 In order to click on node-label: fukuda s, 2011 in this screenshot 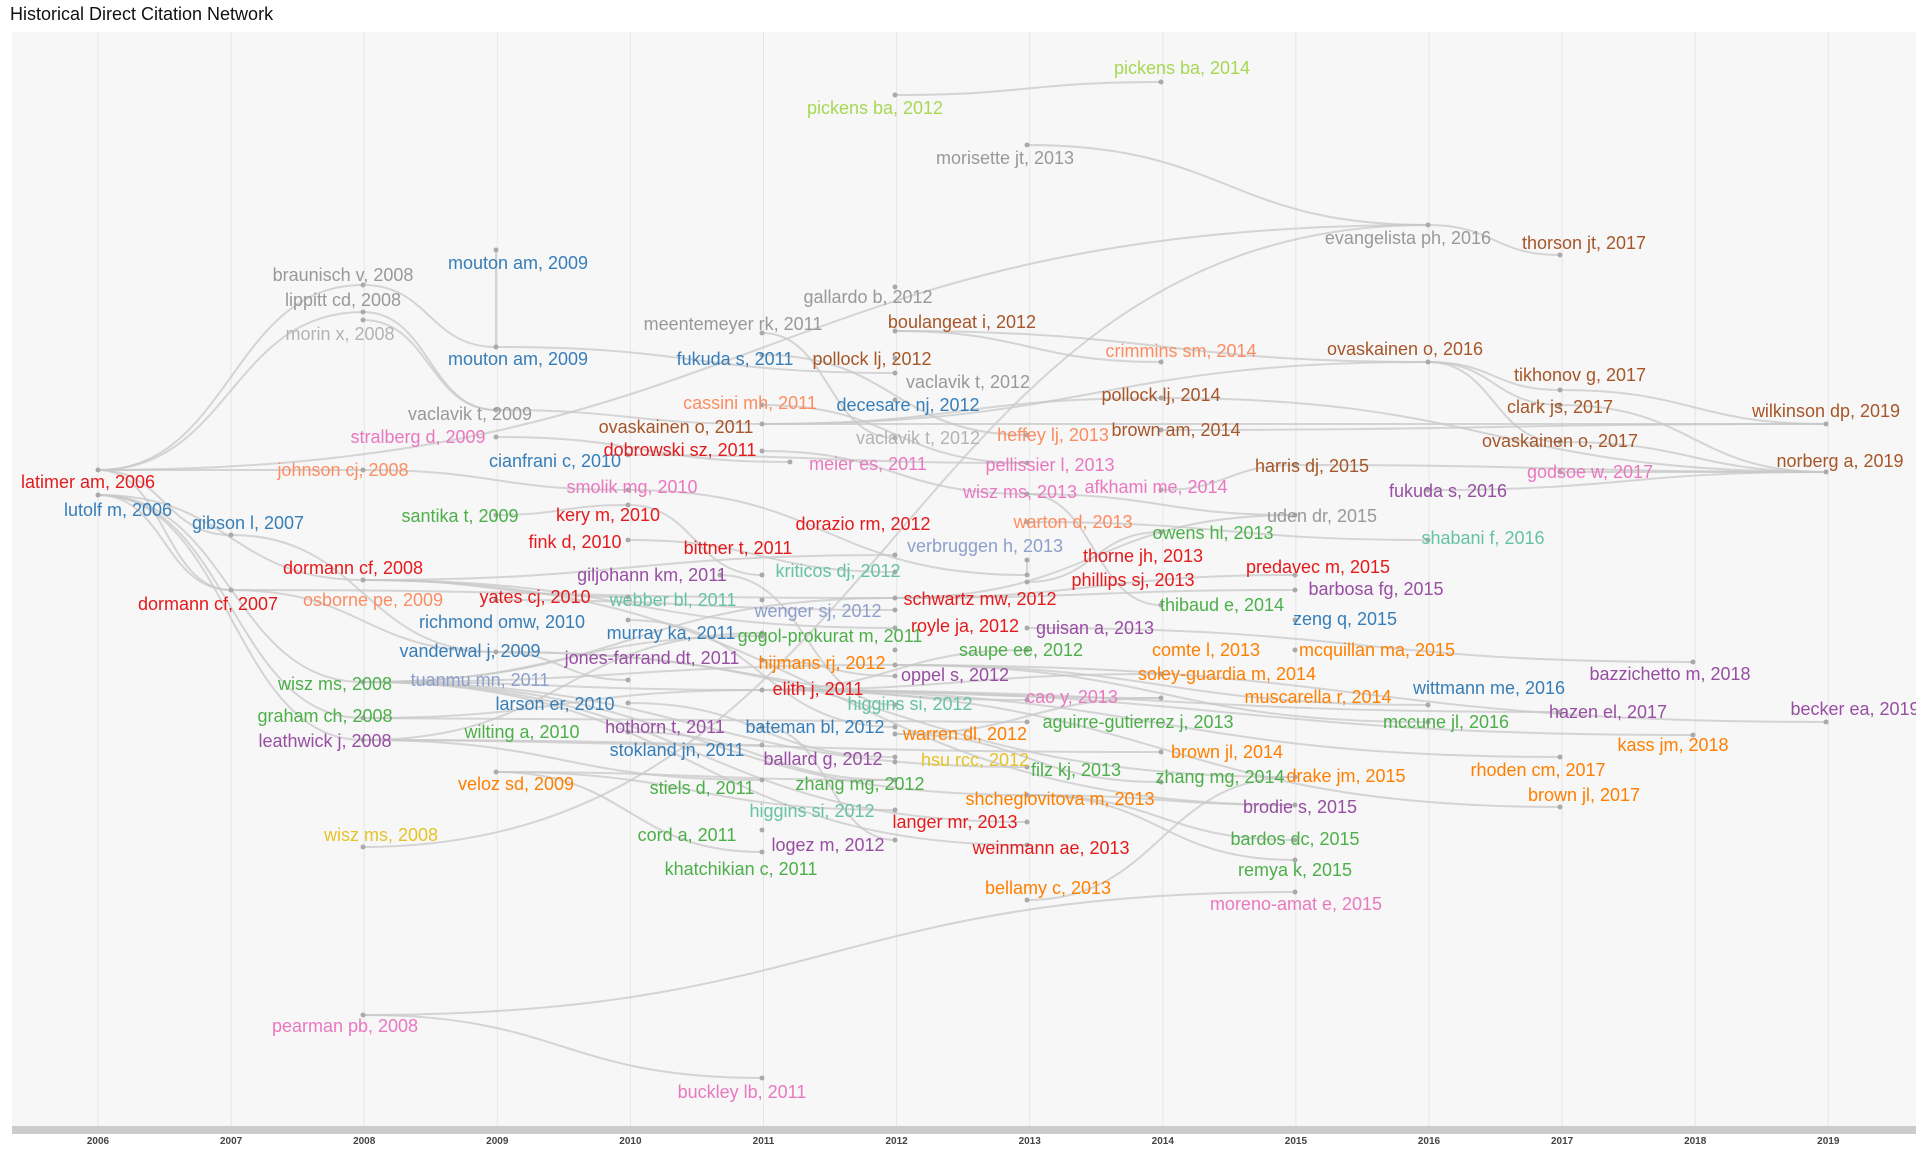, I will do `click(735, 359)`.